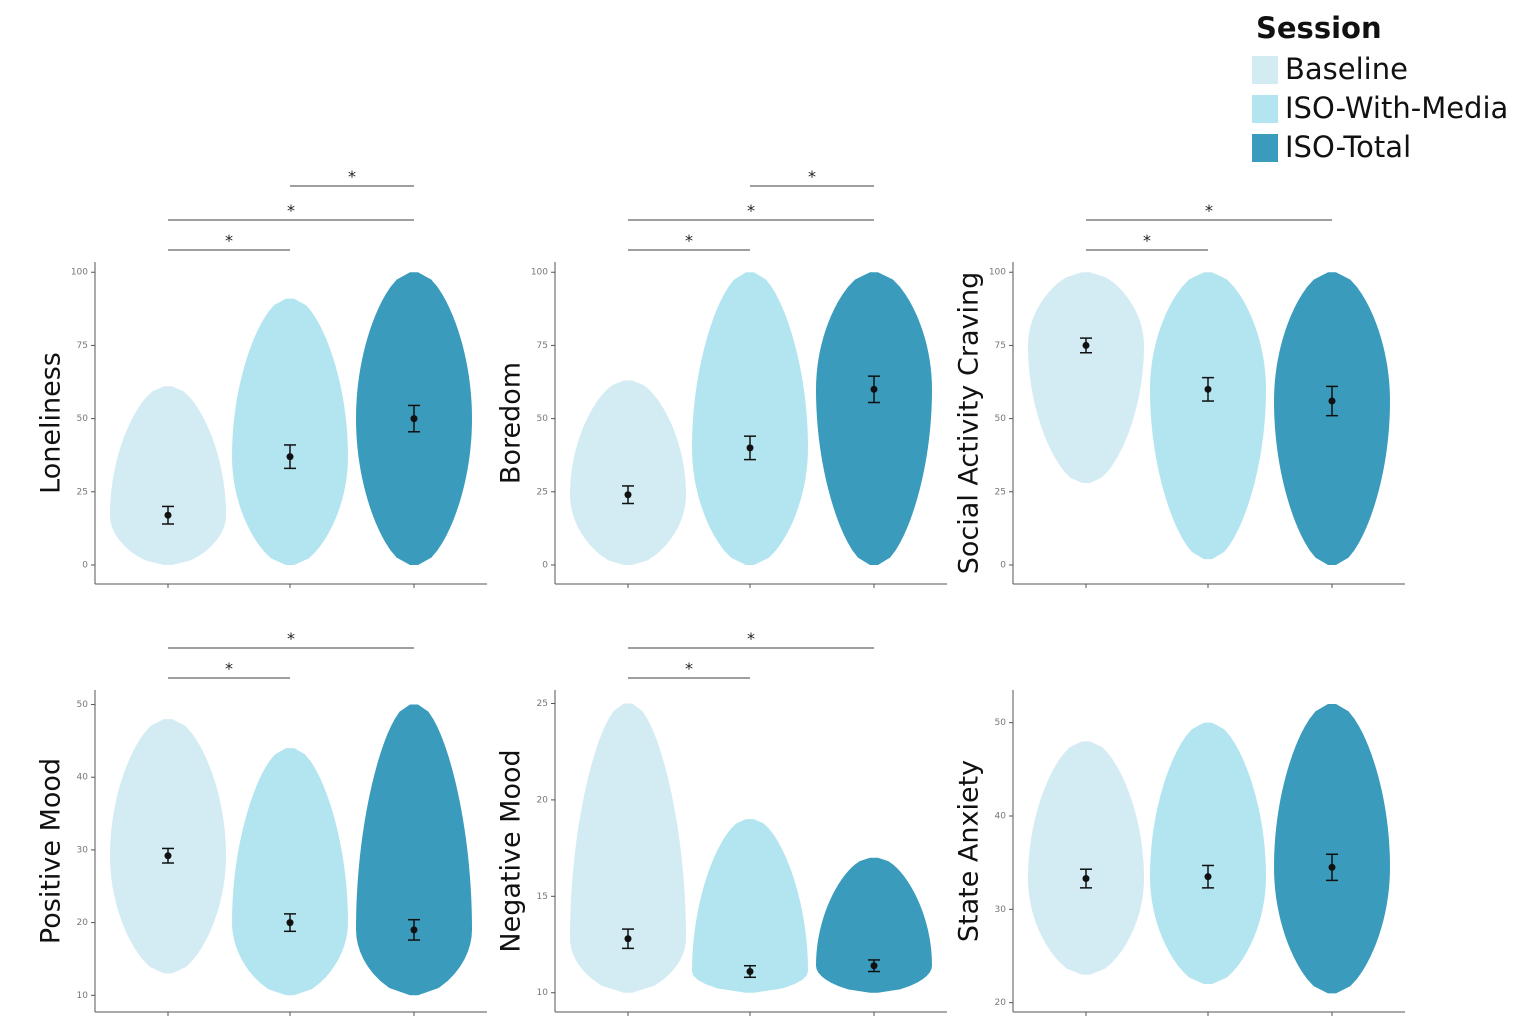  I want to click on y-axis-label: Social Activity Craving, so click(969, 423).